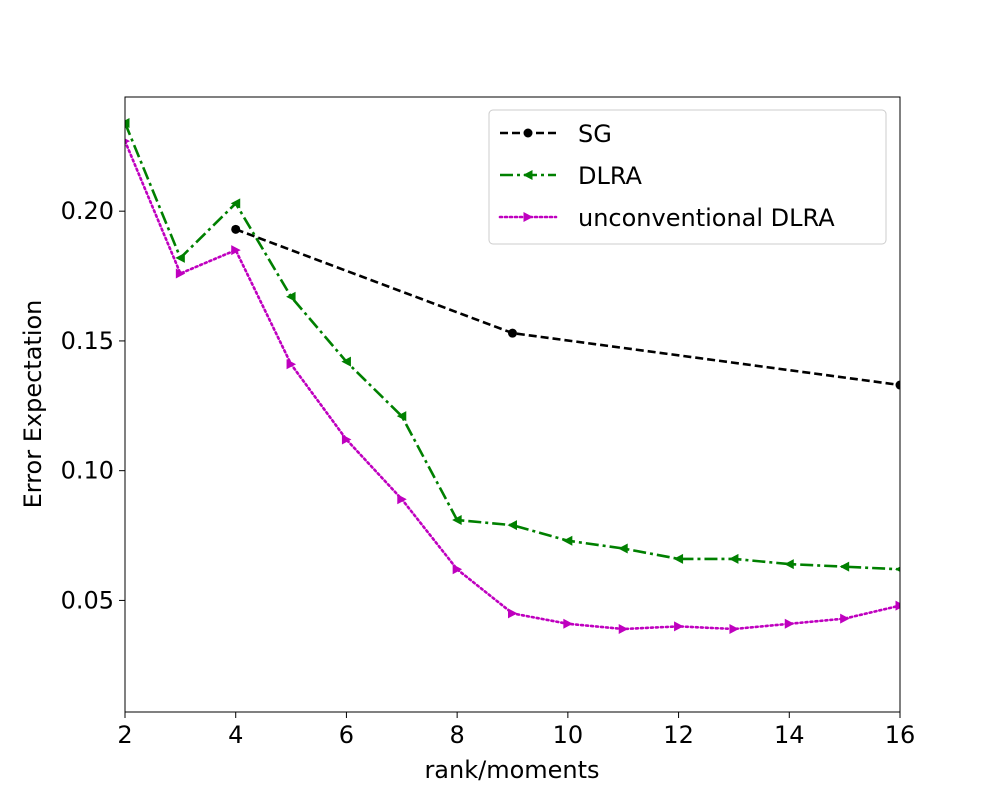  Describe the element at coordinates (511, 770) in the screenshot. I see `x-axis-label: rank/moments` at that location.